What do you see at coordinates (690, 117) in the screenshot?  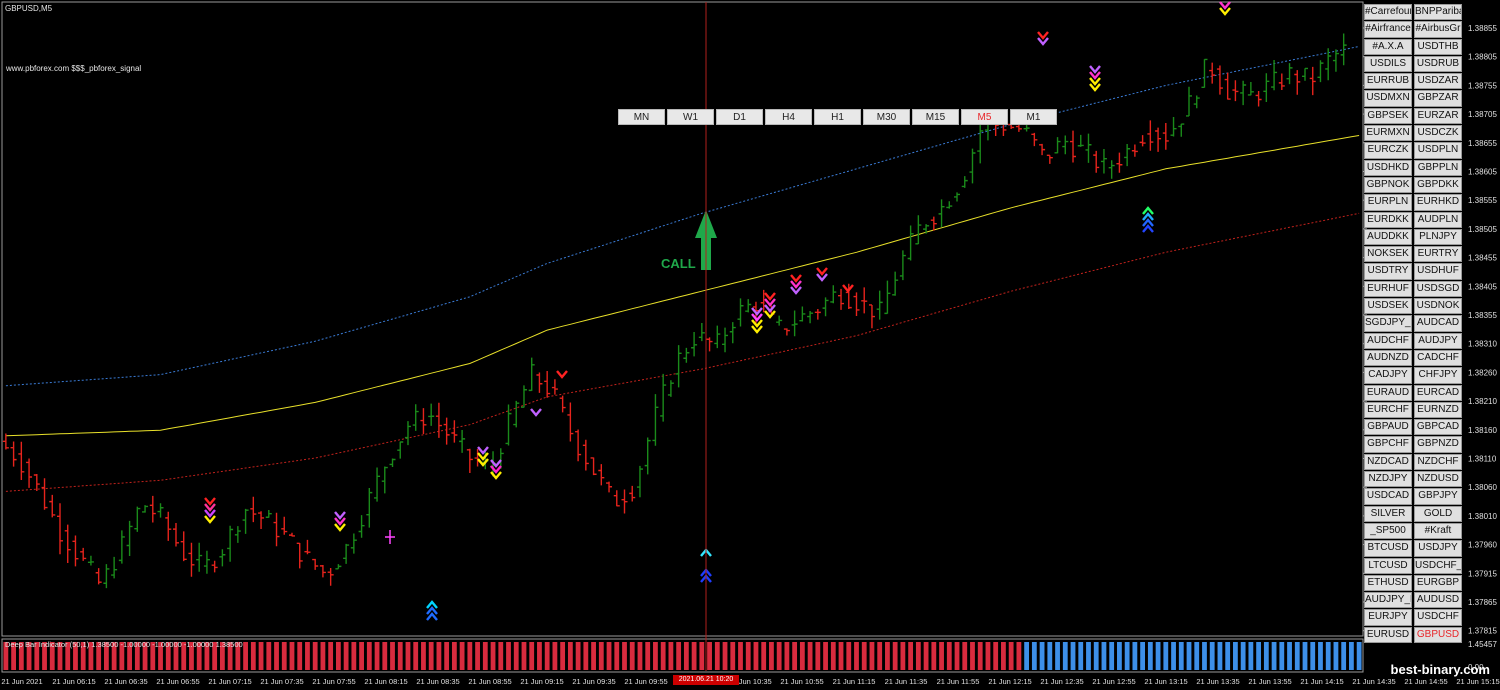 I see `timeframe-w1-button: W1` at bounding box center [690, 117].